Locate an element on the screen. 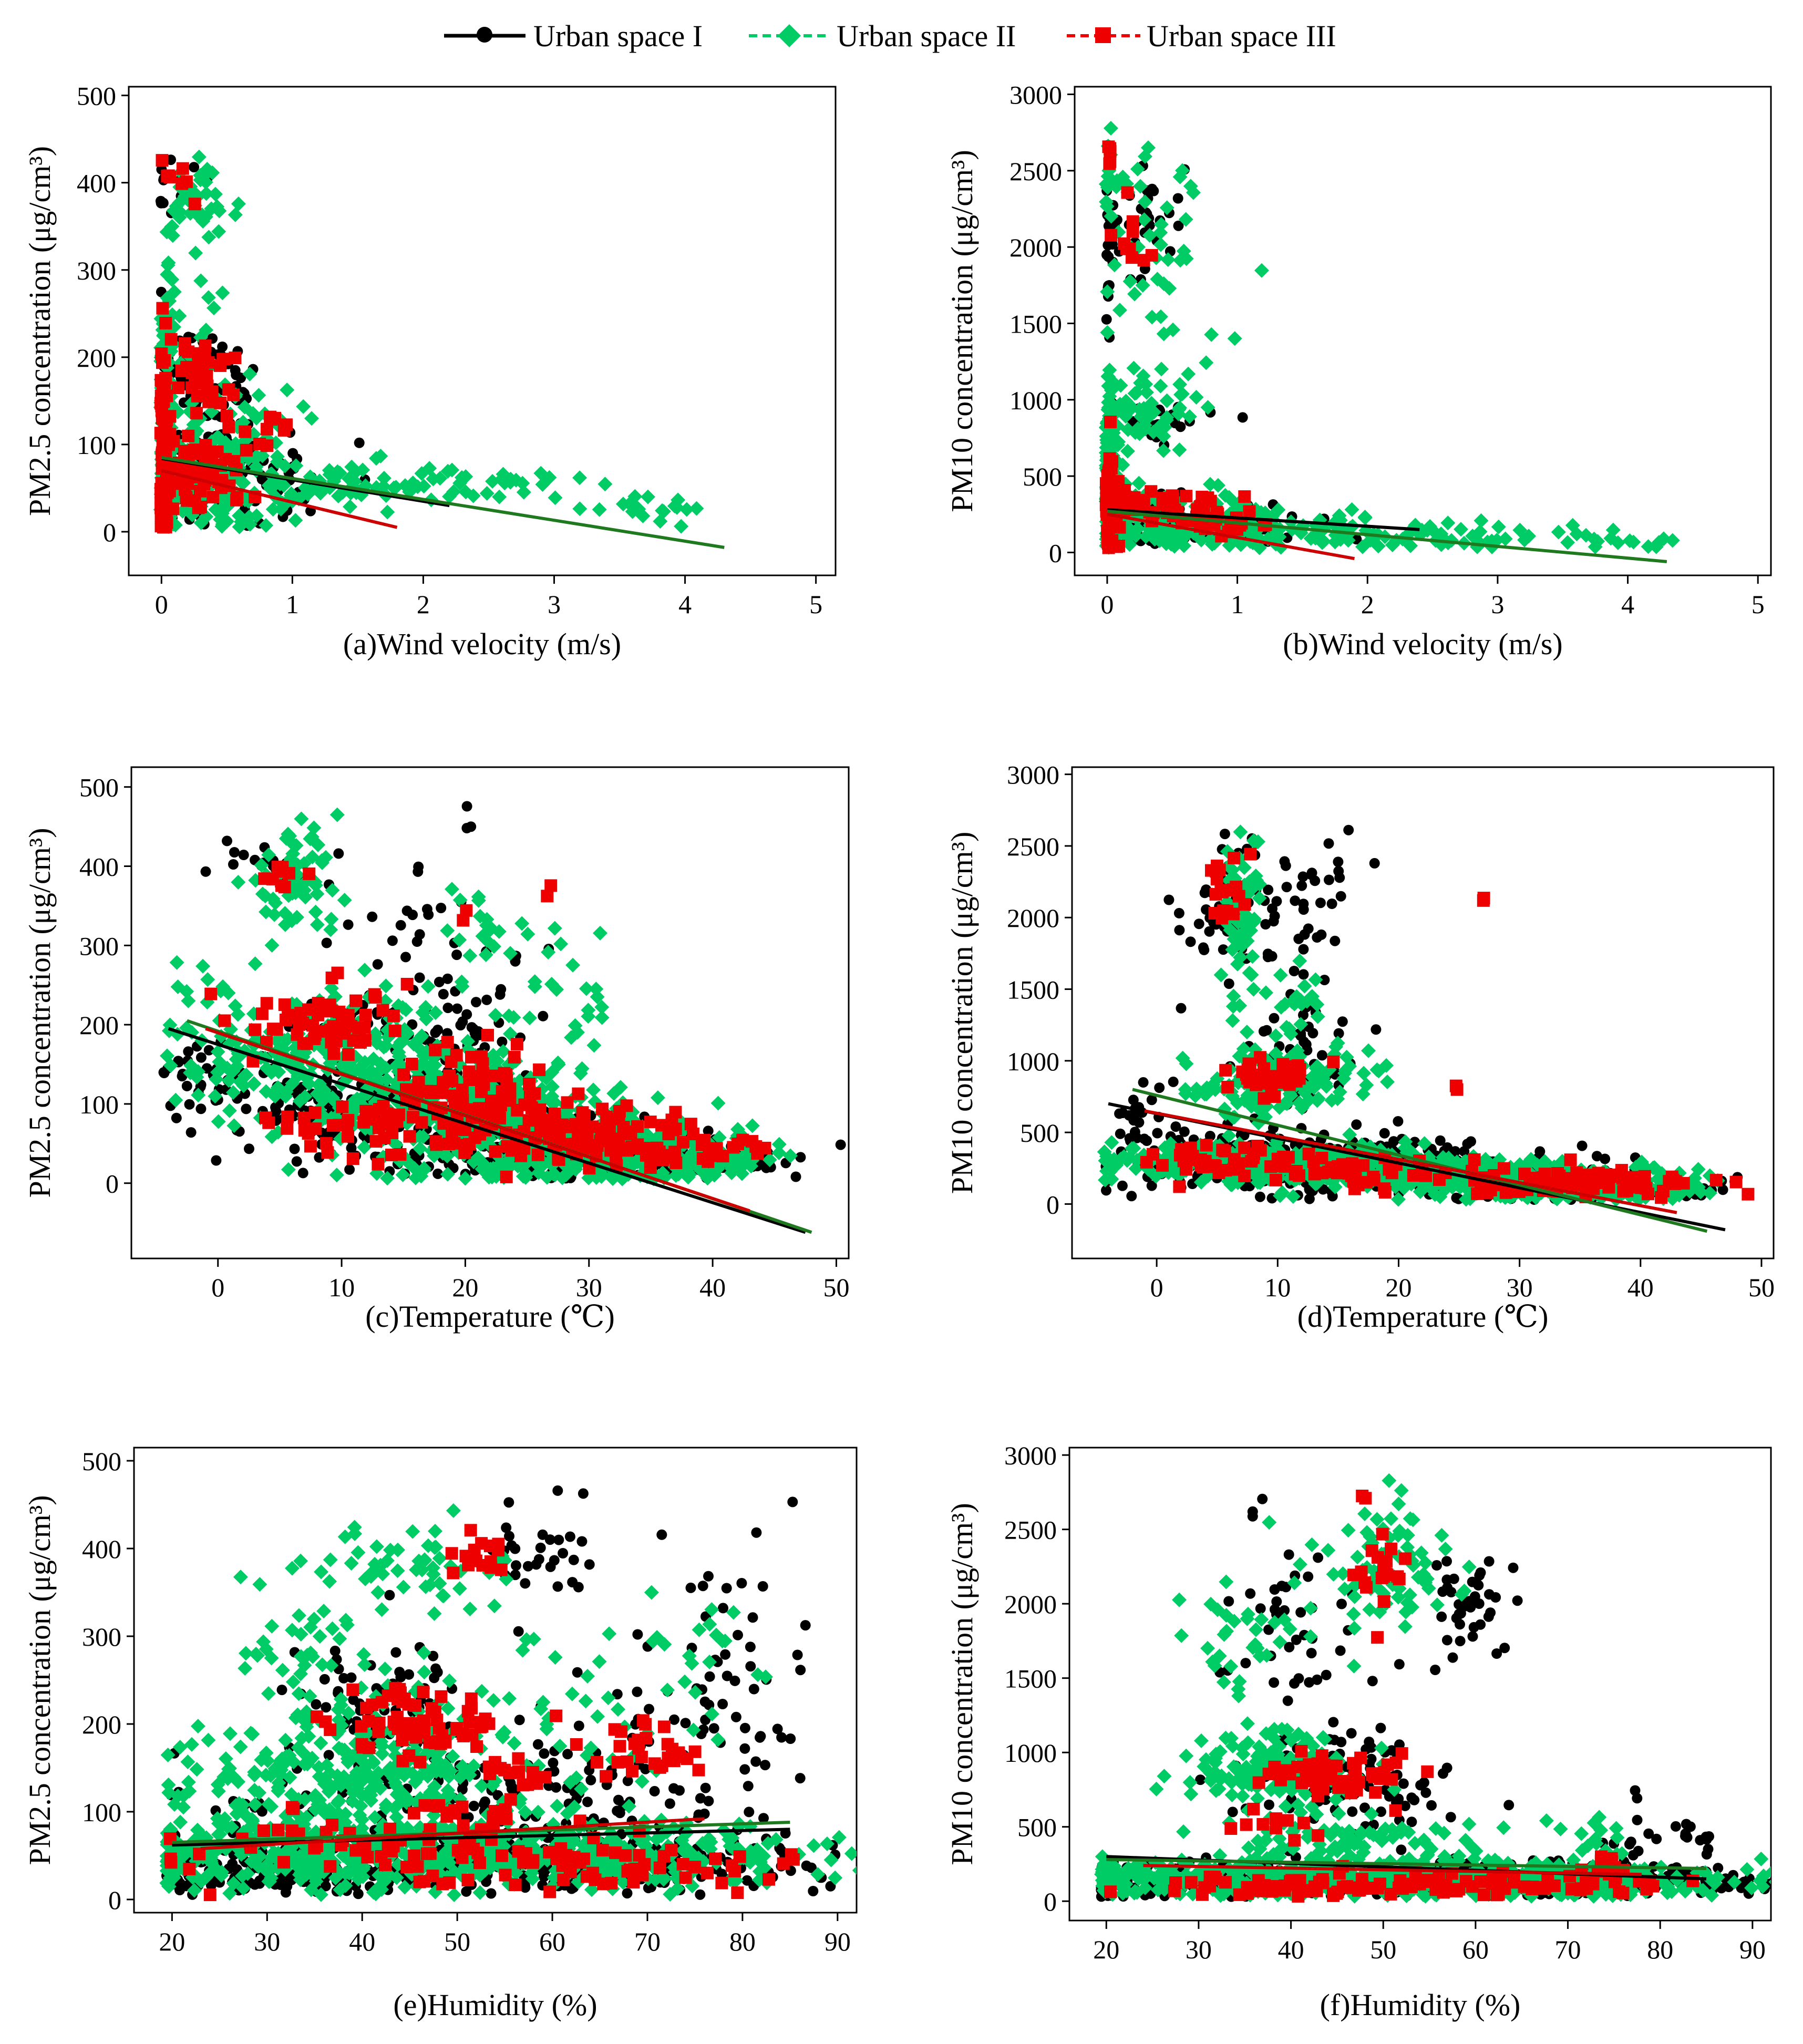 The width and height of the screenshot is (1803, 2044). x-tick-label: 10 is located at coordinates (341, 1287).